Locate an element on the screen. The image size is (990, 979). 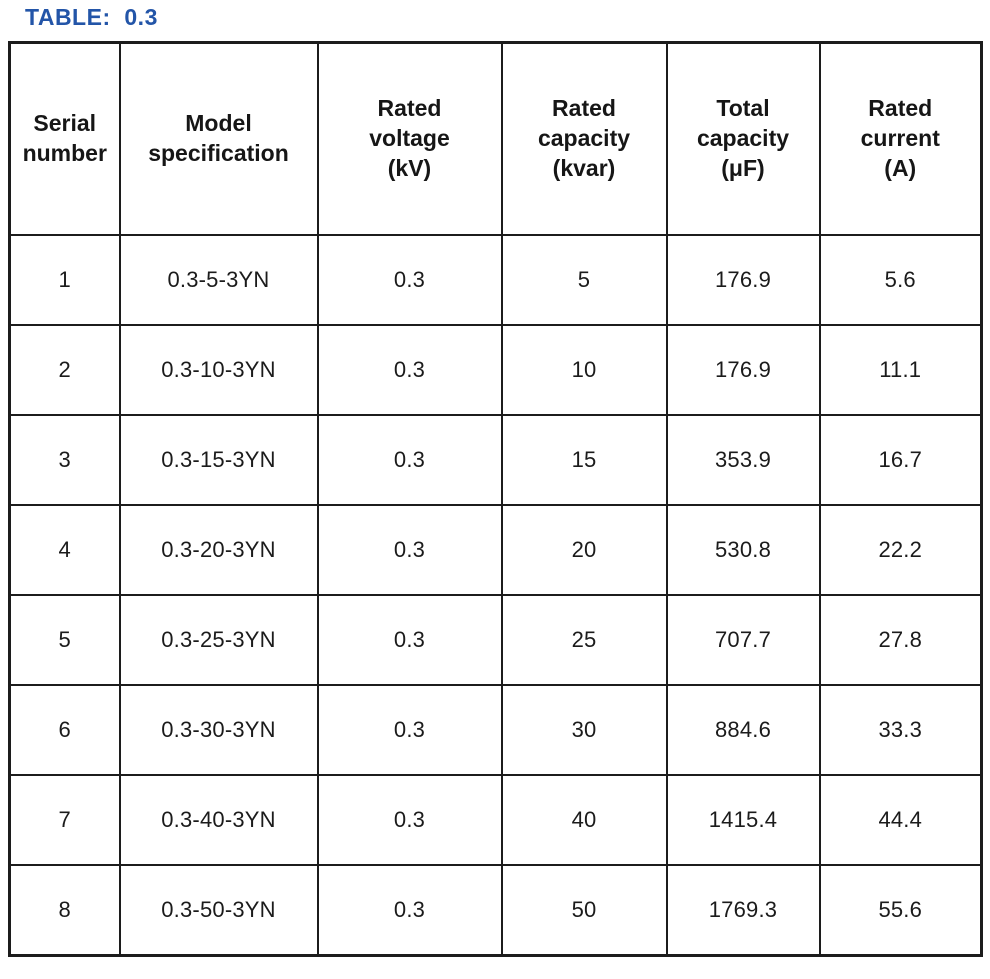
table-row: 1 0.3-5-3YN 0.3 5 176.9 5.6 is located at coordinates (495, 280).